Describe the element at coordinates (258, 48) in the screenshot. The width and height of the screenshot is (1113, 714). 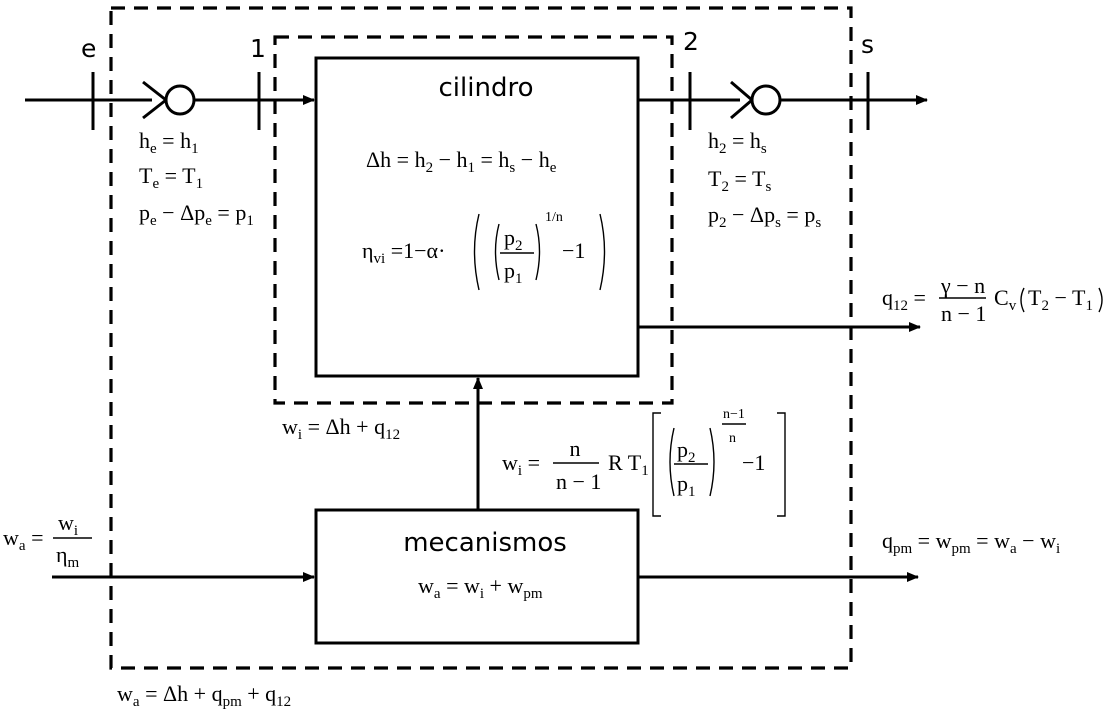
I see `section-label-1: 1` at that location.